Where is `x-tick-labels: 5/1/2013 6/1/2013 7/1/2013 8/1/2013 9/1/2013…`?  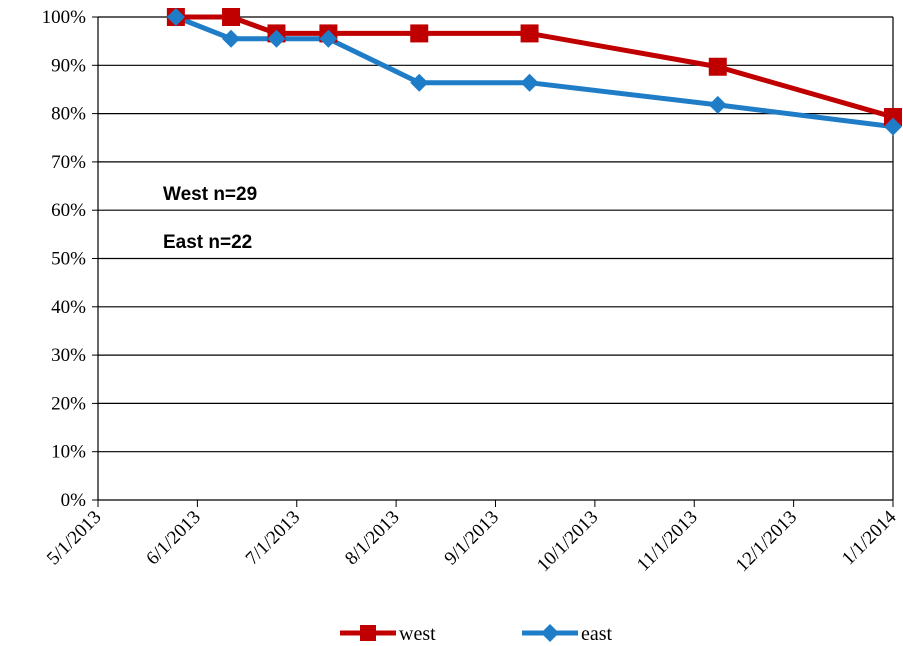
x-tick-labels: 5/1/2013 6/1/2013 7/1/2013 8/1/2013 9/1/2013… is located at coordinates (472, 541).